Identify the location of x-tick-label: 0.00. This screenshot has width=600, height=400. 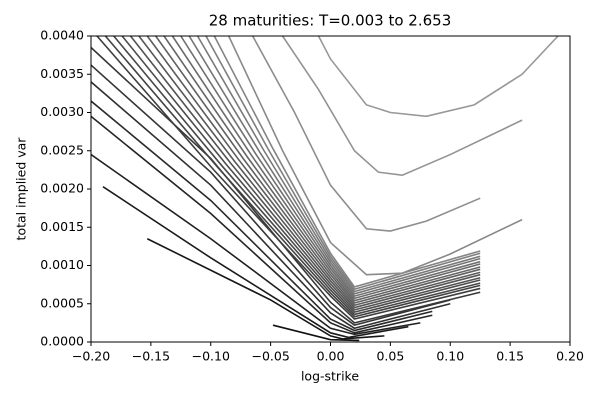
(331, 356).